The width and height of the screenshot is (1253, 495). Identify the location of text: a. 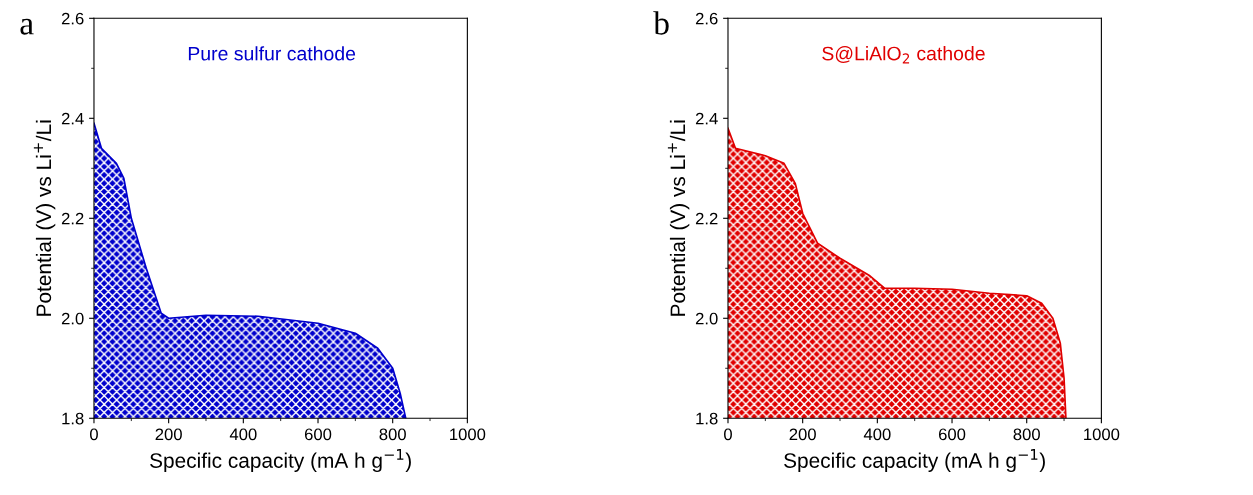
(27, 26).